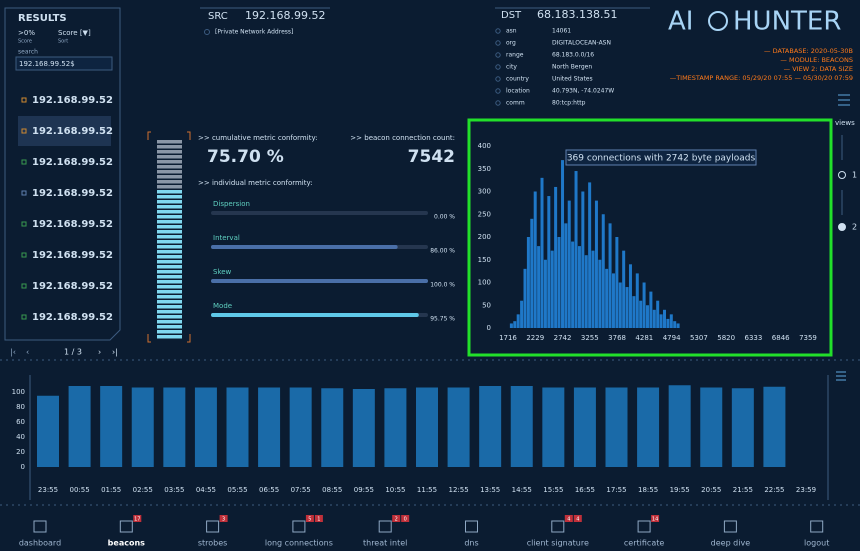 The height and width of the screenshot is (551, 860). I want to click on info-line: — MODULE: BEACONS, so click(816, 60).